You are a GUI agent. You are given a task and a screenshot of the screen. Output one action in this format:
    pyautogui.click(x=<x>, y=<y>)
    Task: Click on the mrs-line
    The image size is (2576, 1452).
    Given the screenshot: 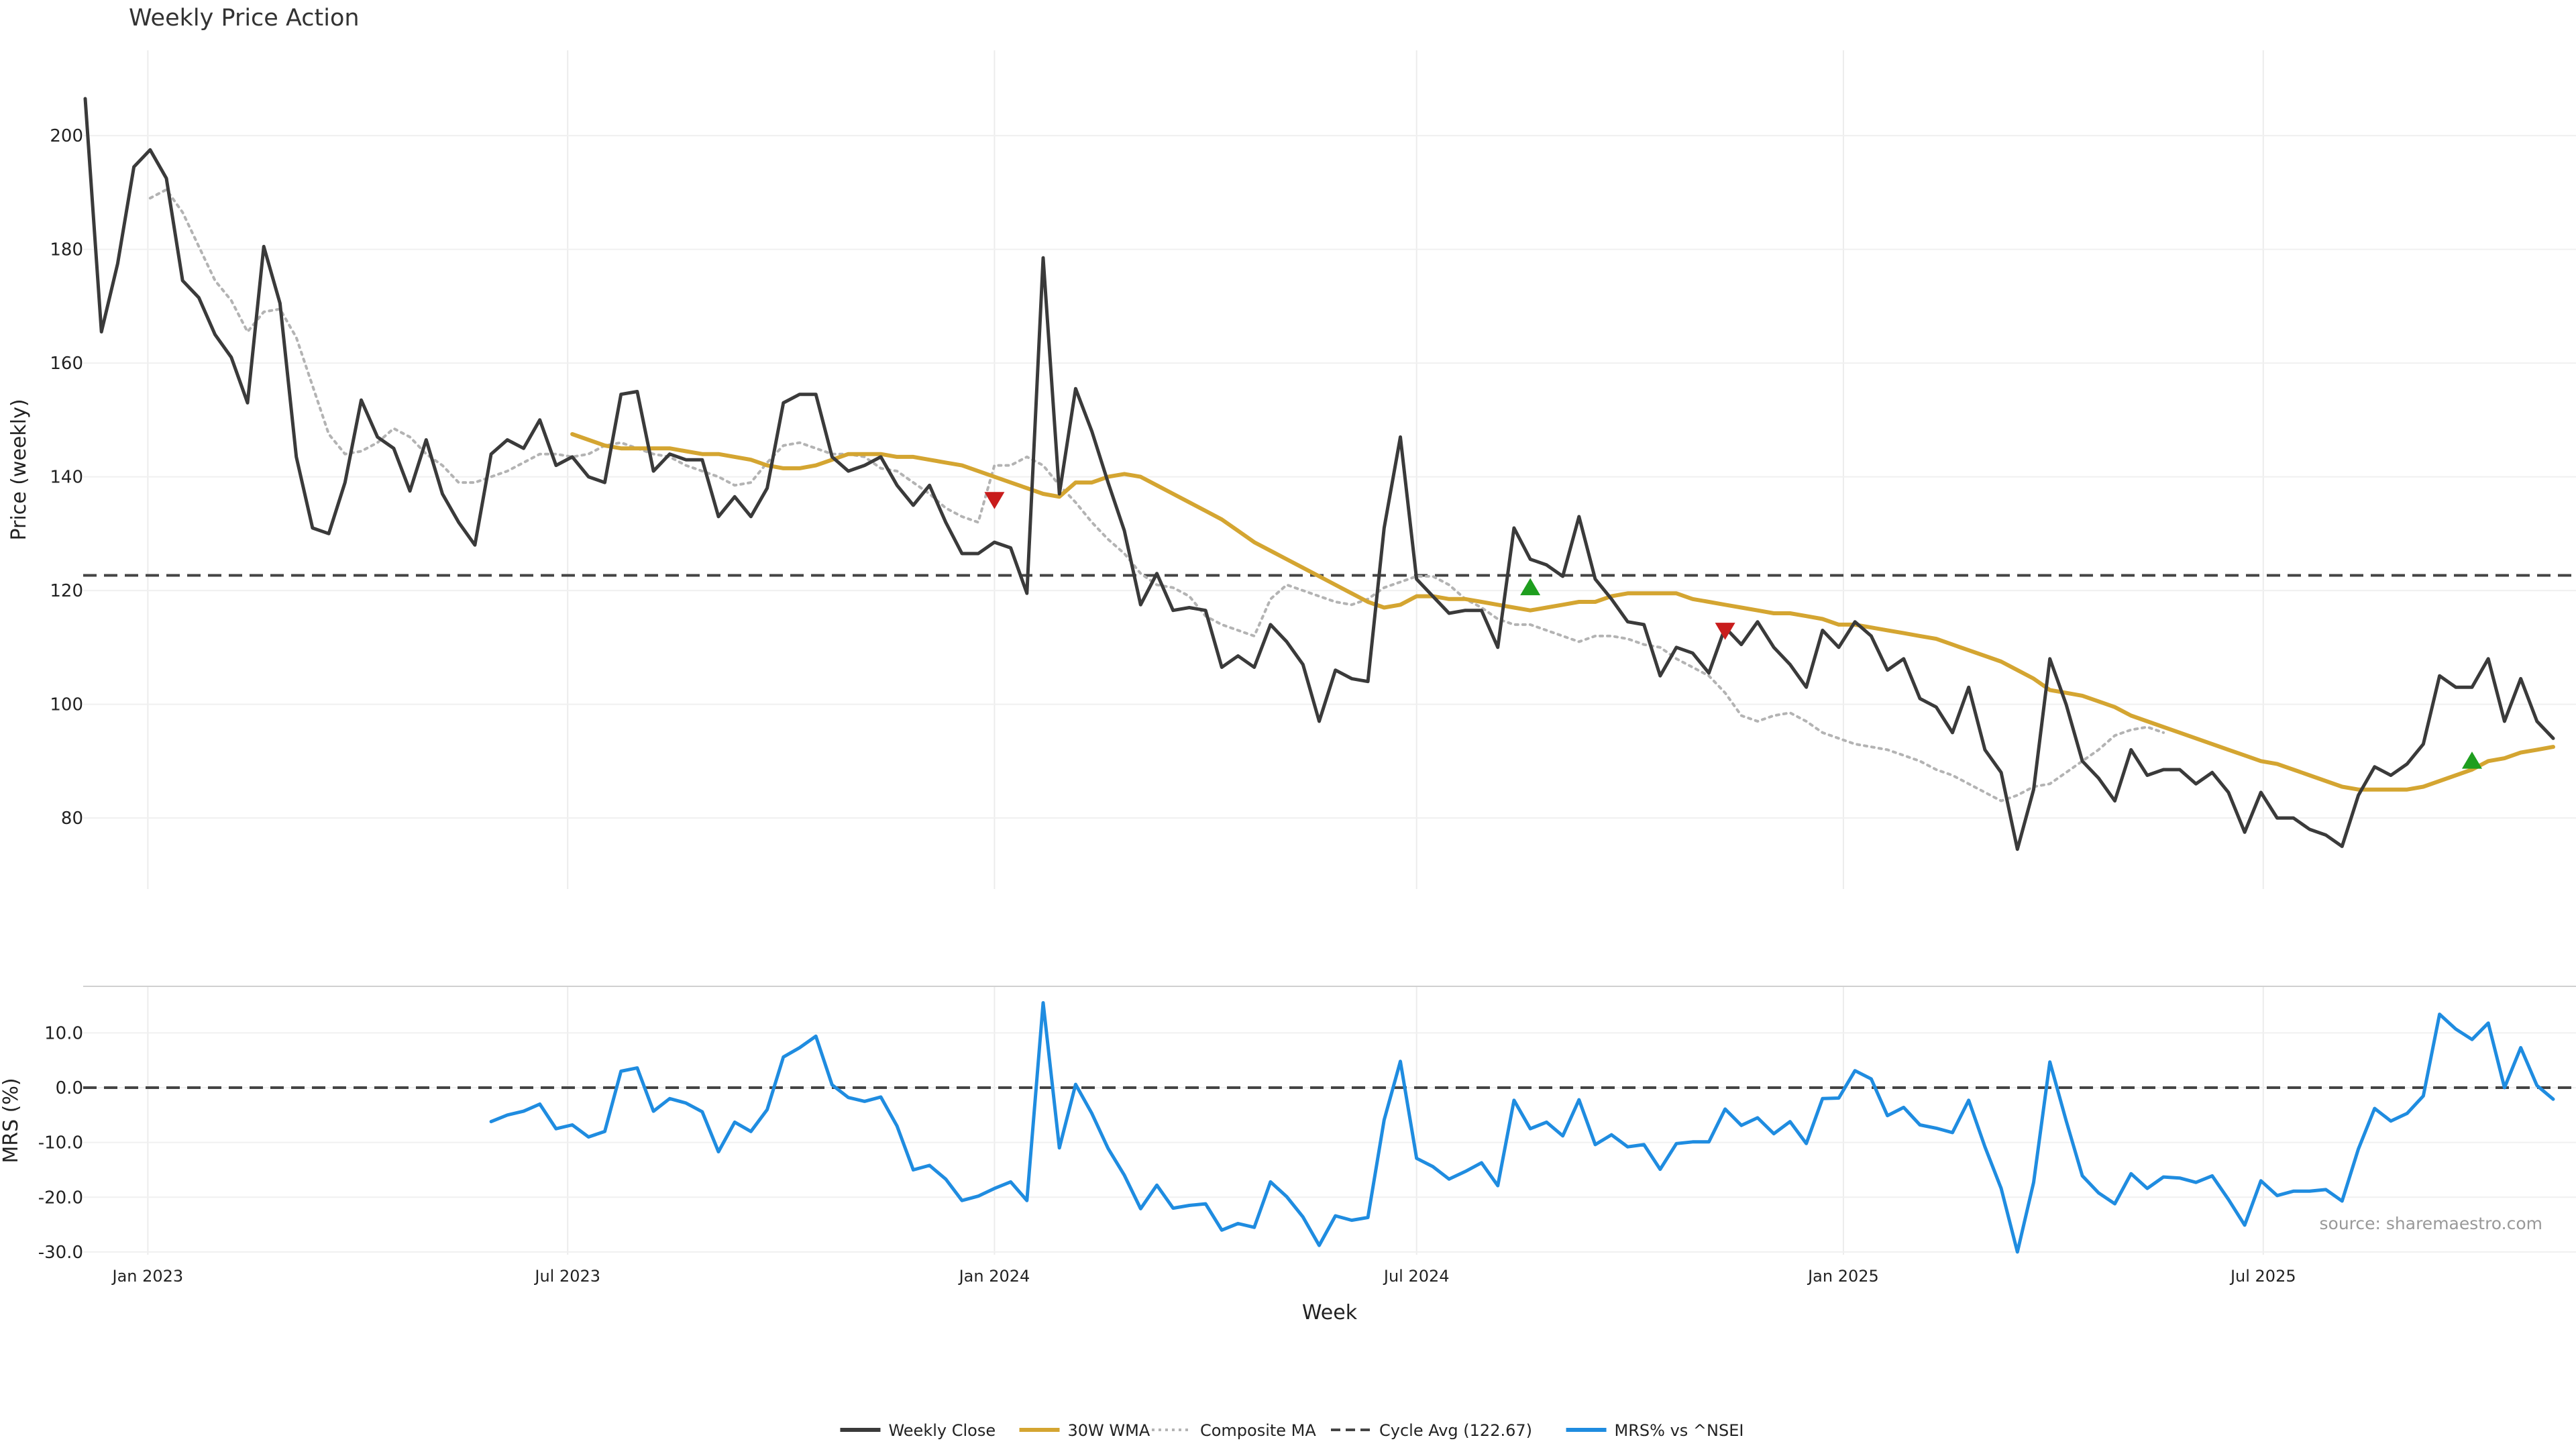 What is the action you would take?
    pyautogui.click(x=1522, y=1128)
    